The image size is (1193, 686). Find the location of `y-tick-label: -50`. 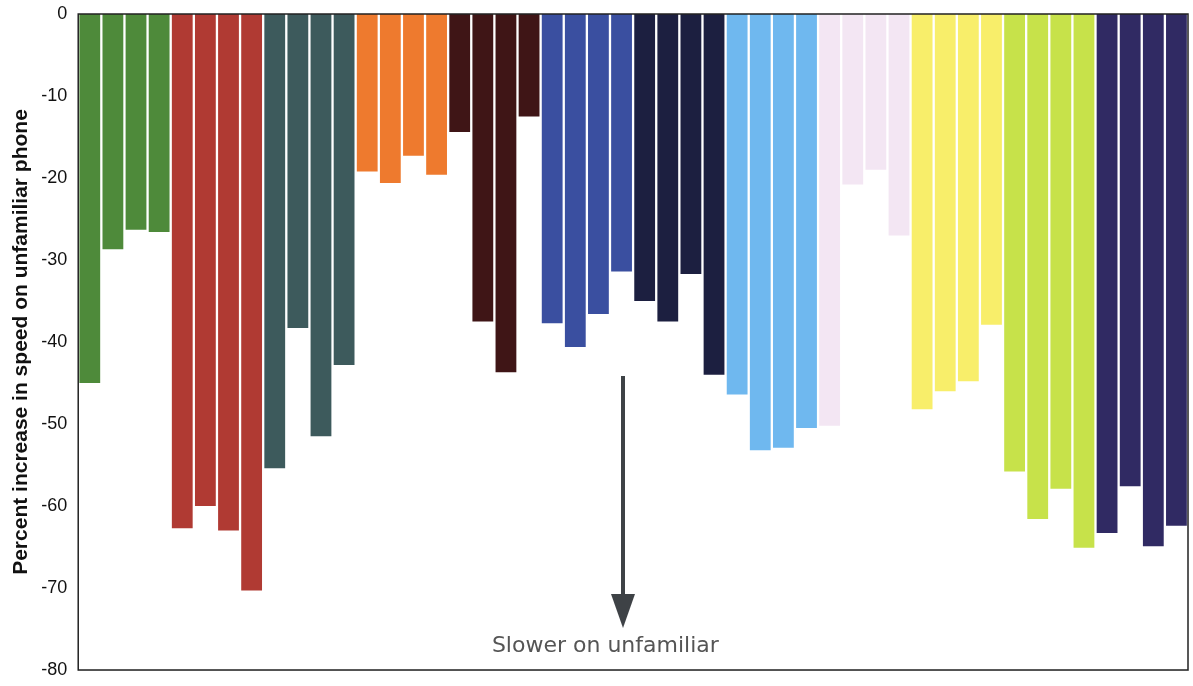

y-tick-label: -50 is located at coordinates (54, 422).